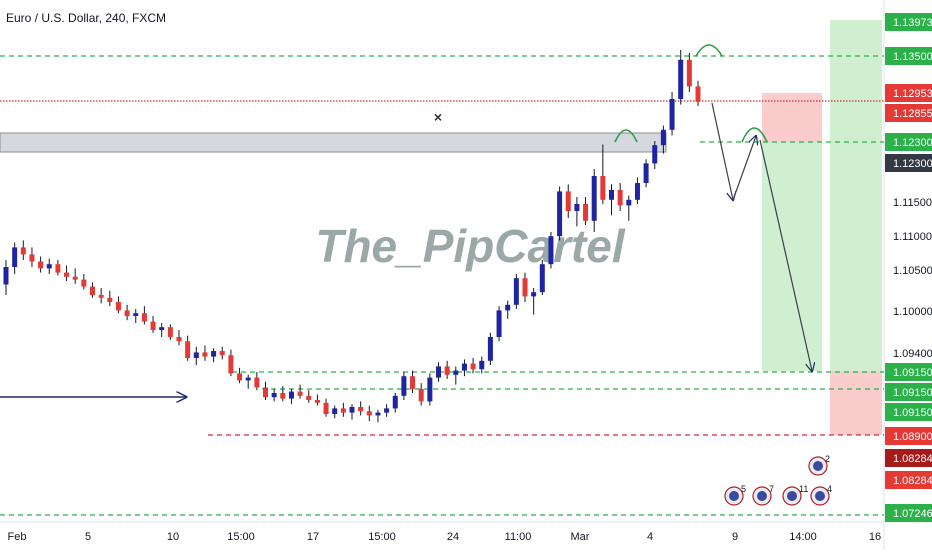  I want to click on price-label-text: 1.10000, so click(912, 312).